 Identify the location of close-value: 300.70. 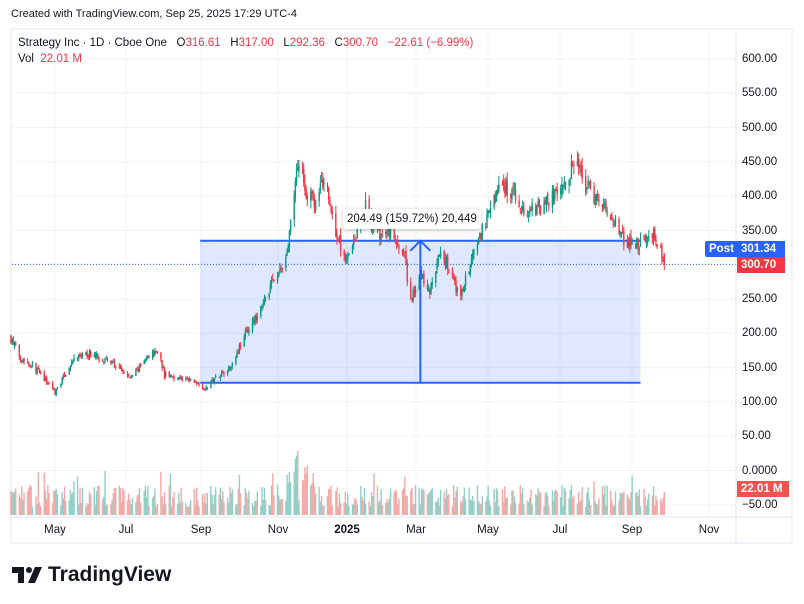
(360, 43).